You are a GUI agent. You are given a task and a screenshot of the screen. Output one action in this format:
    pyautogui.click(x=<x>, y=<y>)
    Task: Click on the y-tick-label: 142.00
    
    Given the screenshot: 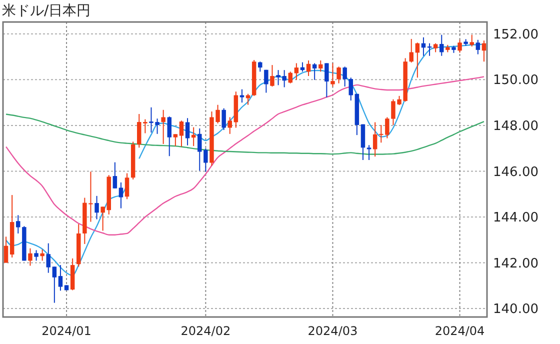 What is the action you would take?
    pyautogui.click(x=515, y=264)
    